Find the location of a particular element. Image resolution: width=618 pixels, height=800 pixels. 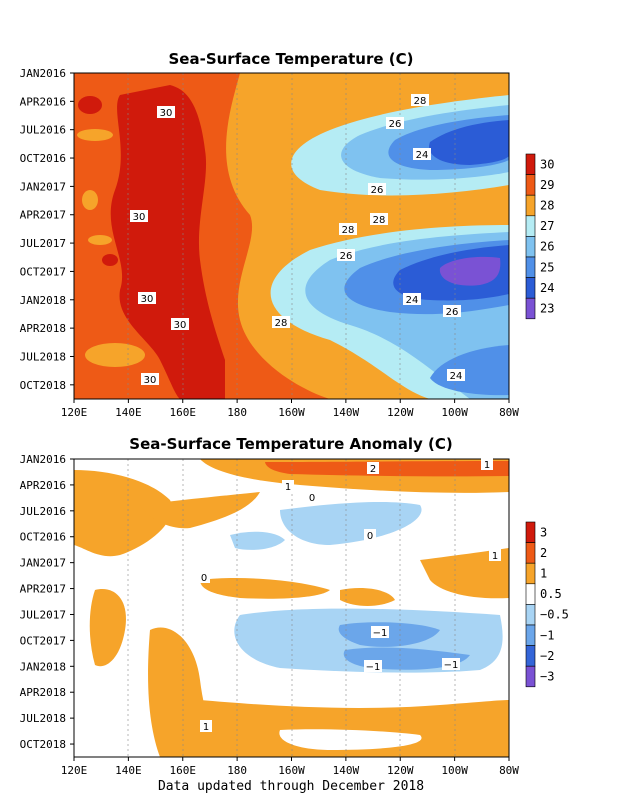

colorbar-label: 29 is located at coordinates (547, 185).